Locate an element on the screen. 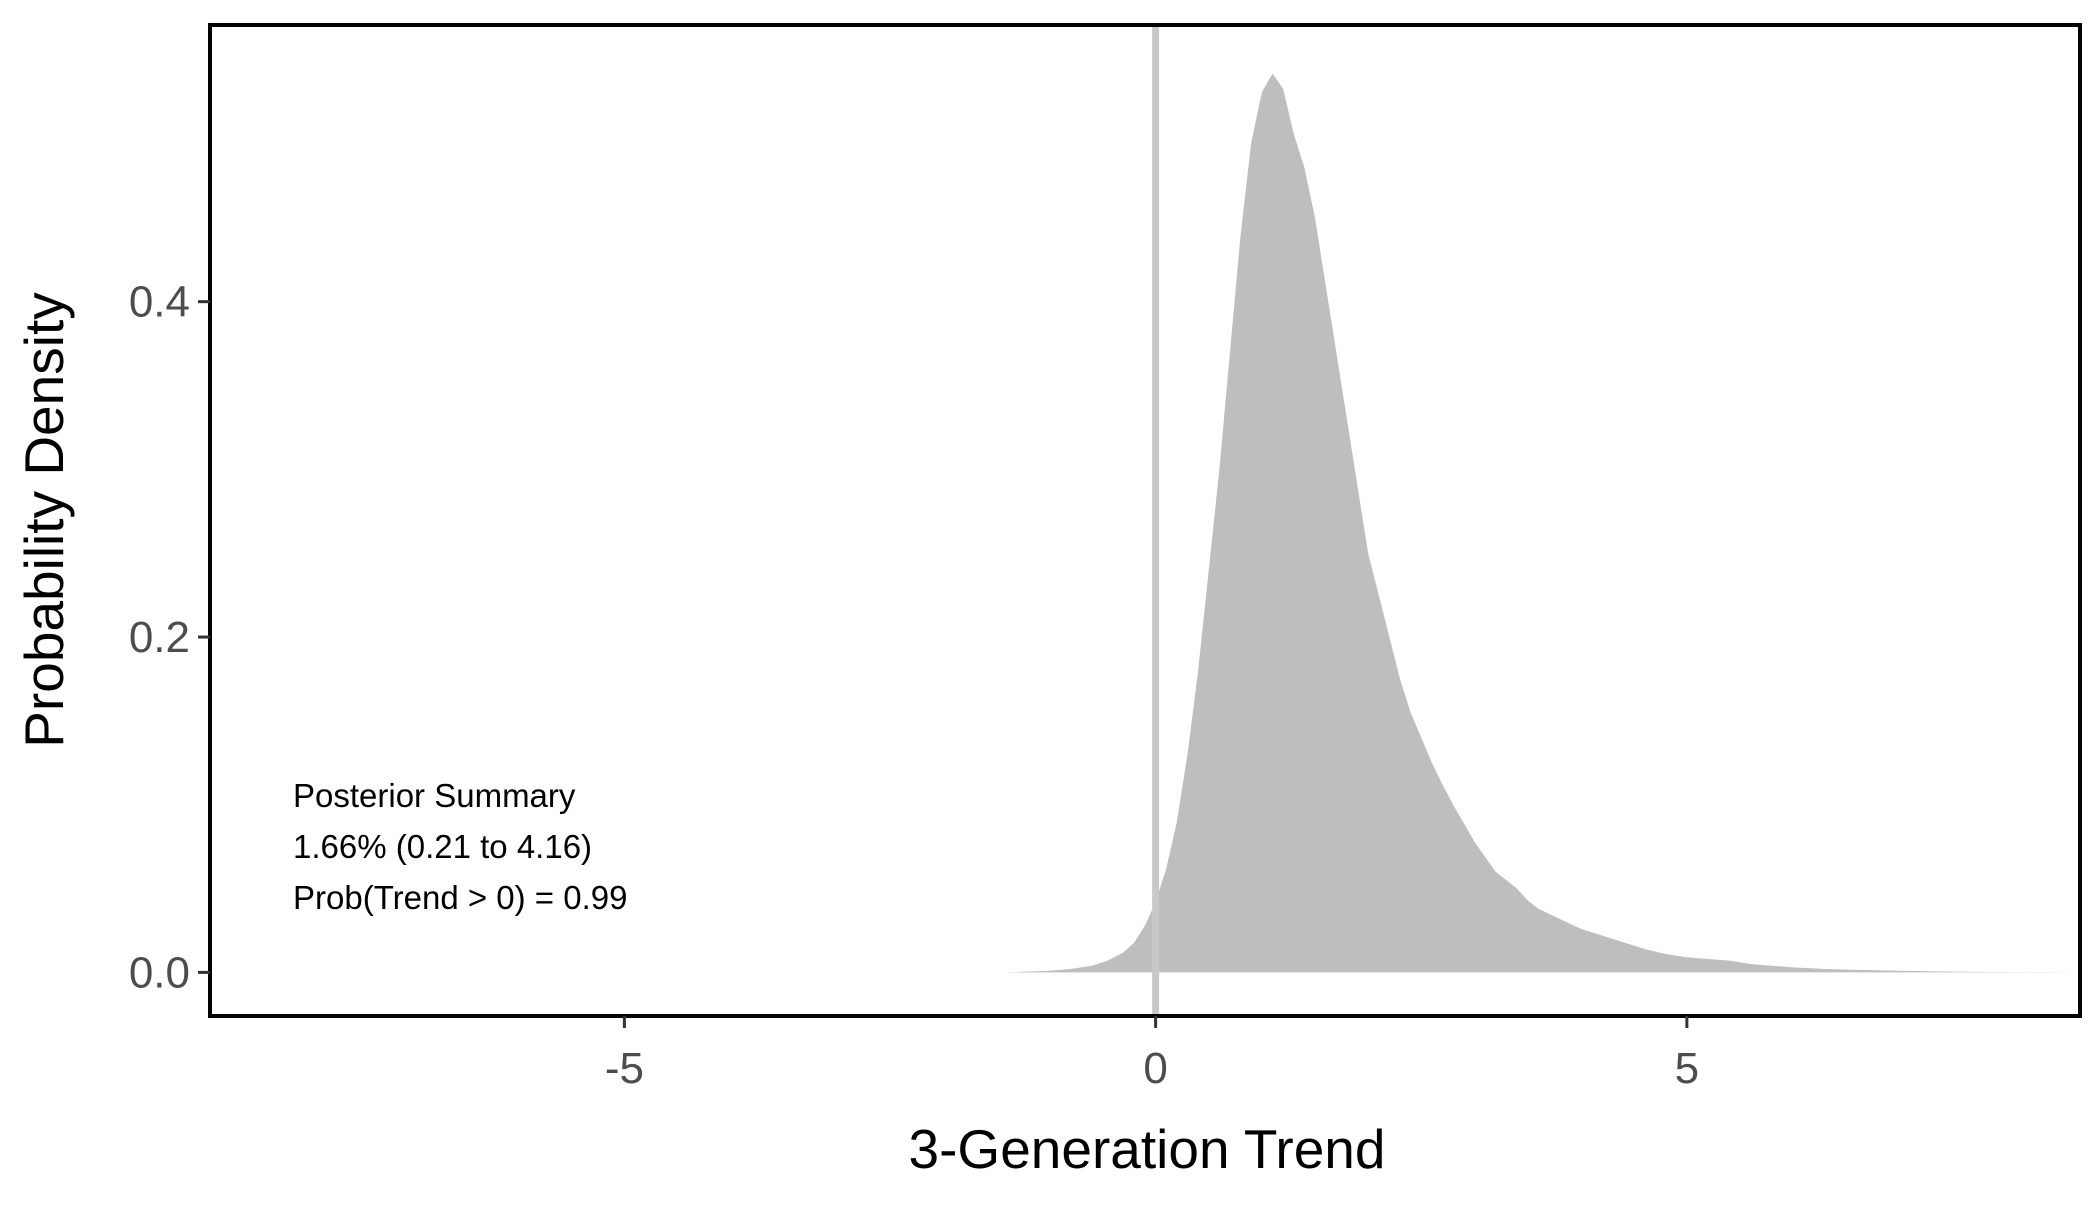 This screenshot has height=1205, width=2100. y-tick-label: 0.2 is located at coordinates (159, 637).